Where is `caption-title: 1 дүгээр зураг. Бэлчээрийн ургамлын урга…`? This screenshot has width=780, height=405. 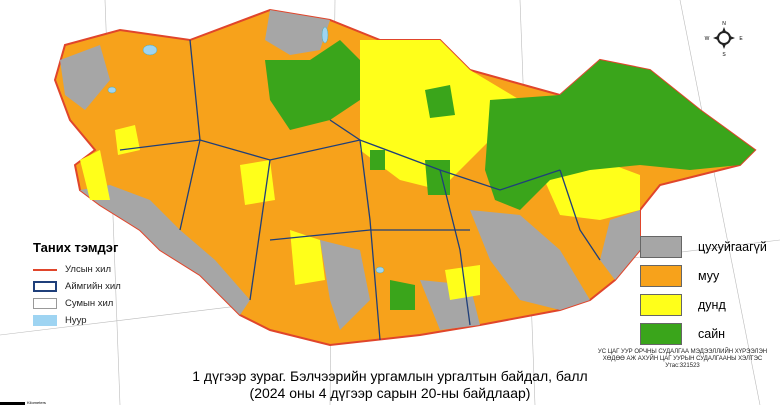
caption-title: 1 дүгээр зураг. Бэлчээрийн ургамлын урга… is located at coordinates (390, 376).